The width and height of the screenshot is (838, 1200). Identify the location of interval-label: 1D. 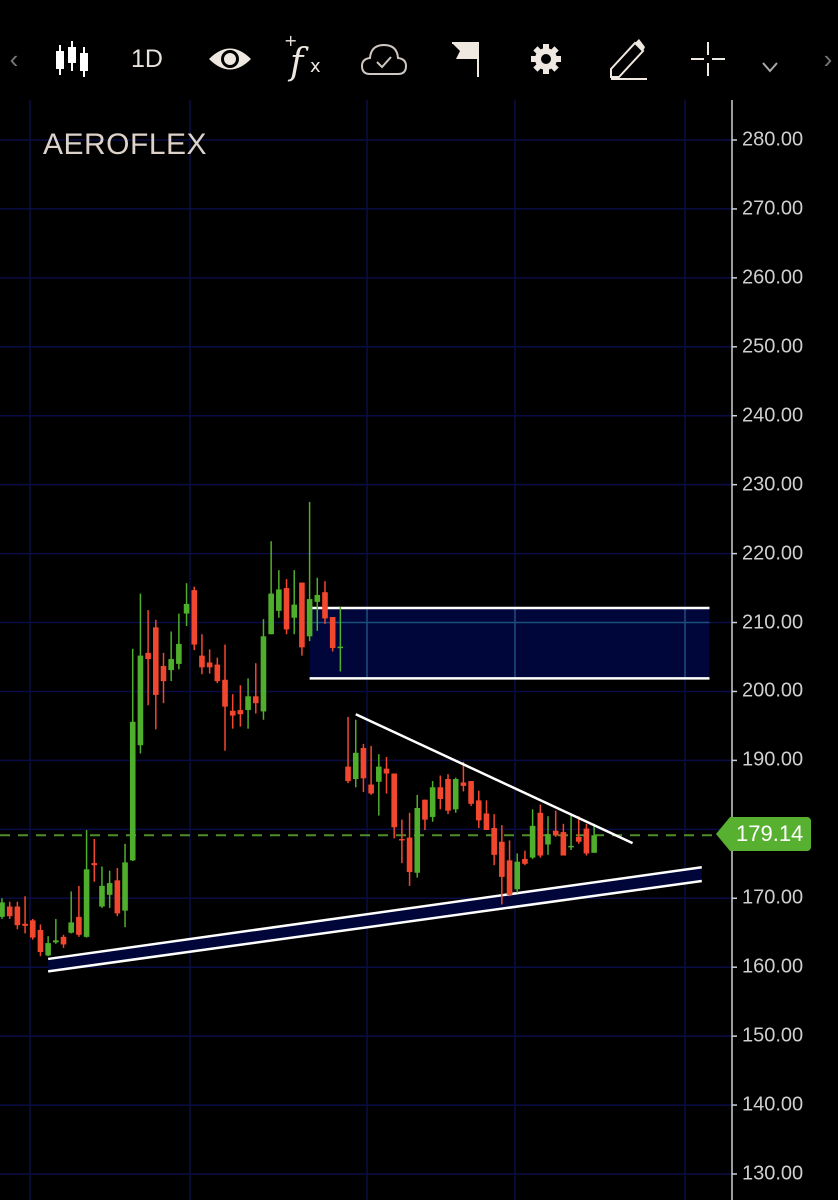
(147, 58).